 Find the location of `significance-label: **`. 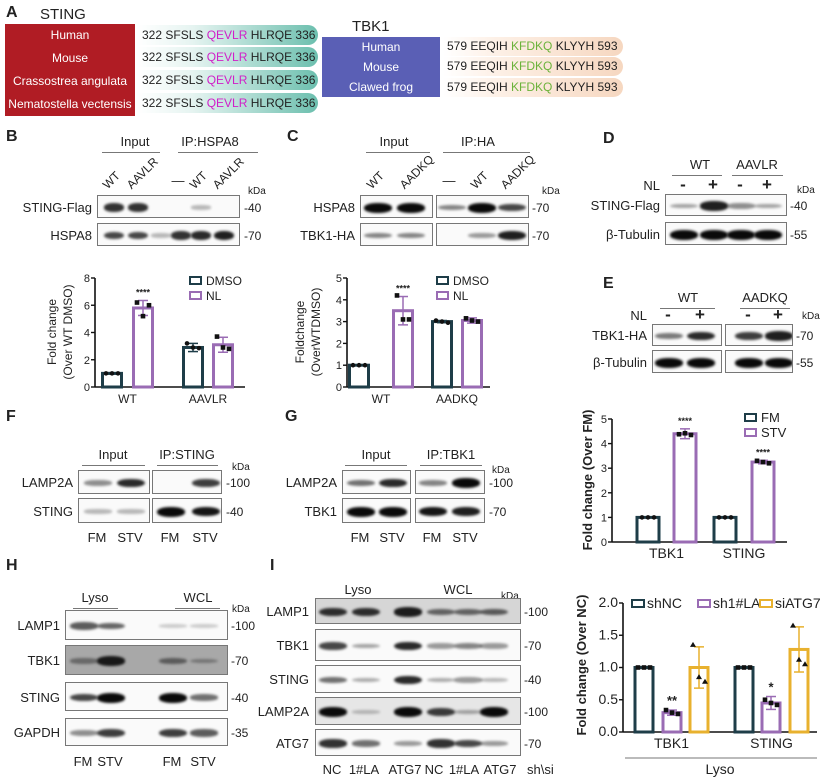

significance-label: ** is located at coordinates (672, 700).